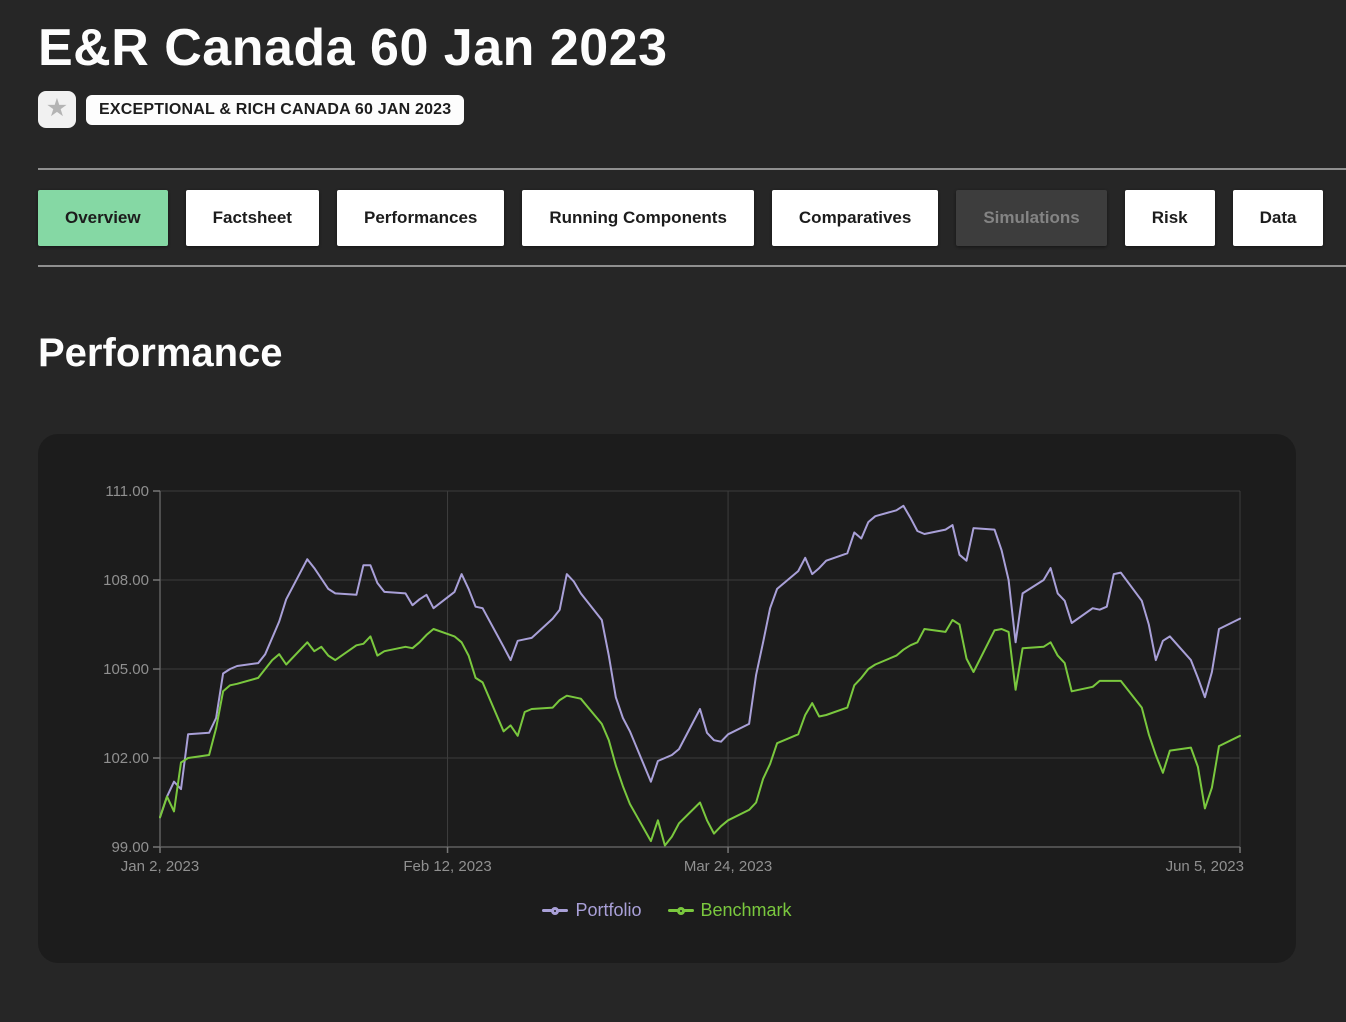  What do you see at coordinates (275, 109) in the screenshot?
I see `fund-name-badge: EXCEPTIONAL & RICH CANADA 60 JAN 2023` at bounding box center [275, 109].